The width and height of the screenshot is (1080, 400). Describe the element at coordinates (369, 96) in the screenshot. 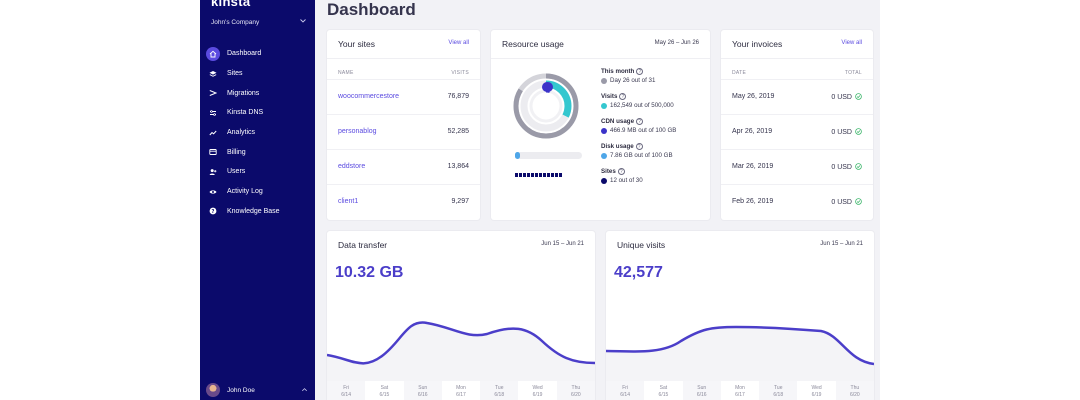

I see `site-link: woocommercestore` at that location.